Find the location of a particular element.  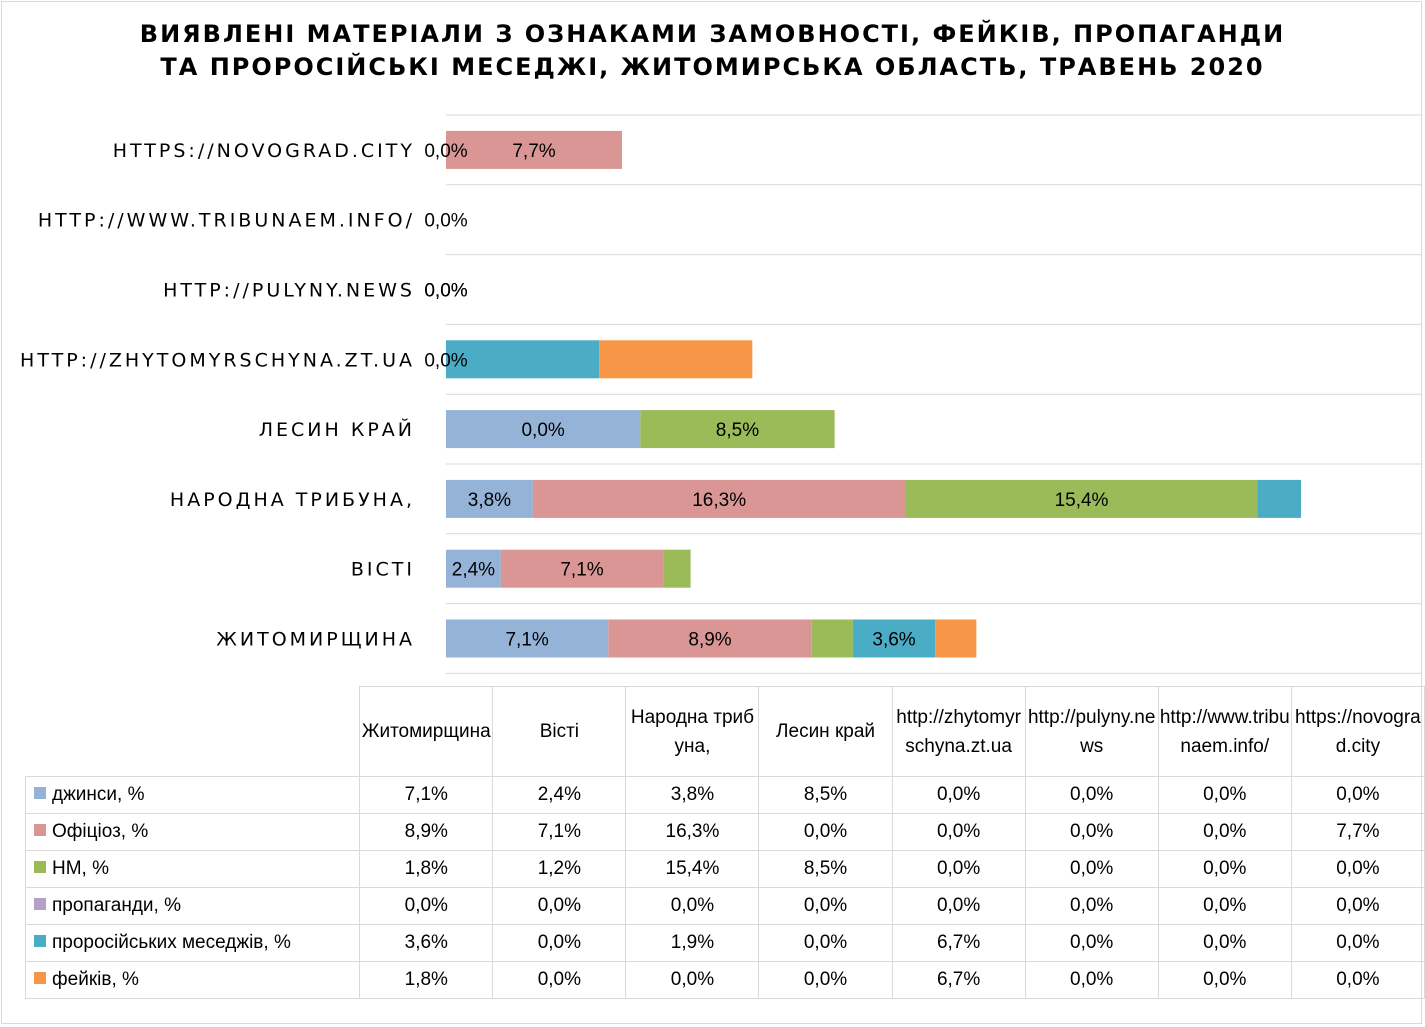

table-cell: 3,6% is located at coordinates (426, 943).